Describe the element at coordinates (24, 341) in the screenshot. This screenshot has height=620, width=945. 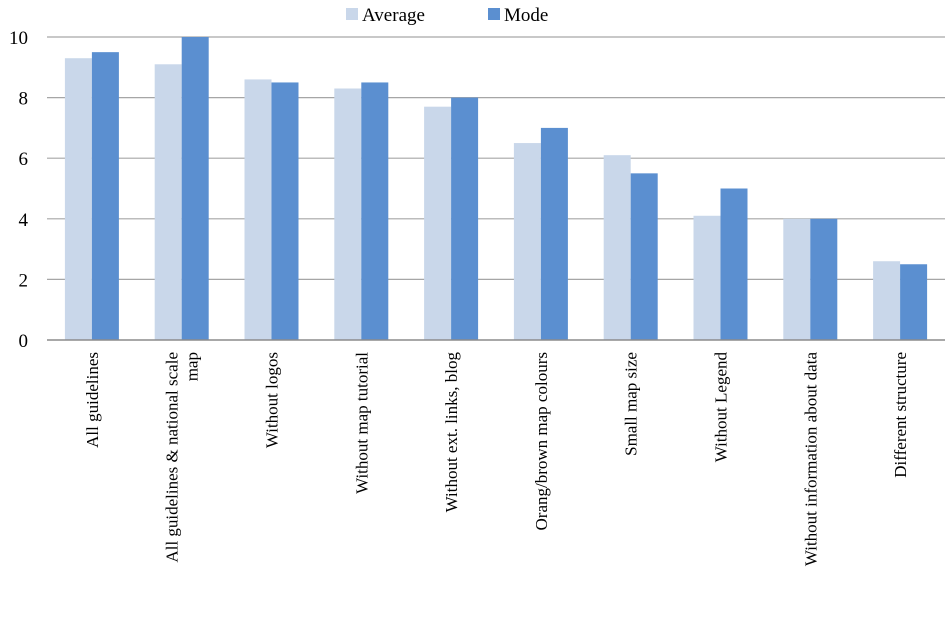
I see `y-tick-label: 0` at that location.